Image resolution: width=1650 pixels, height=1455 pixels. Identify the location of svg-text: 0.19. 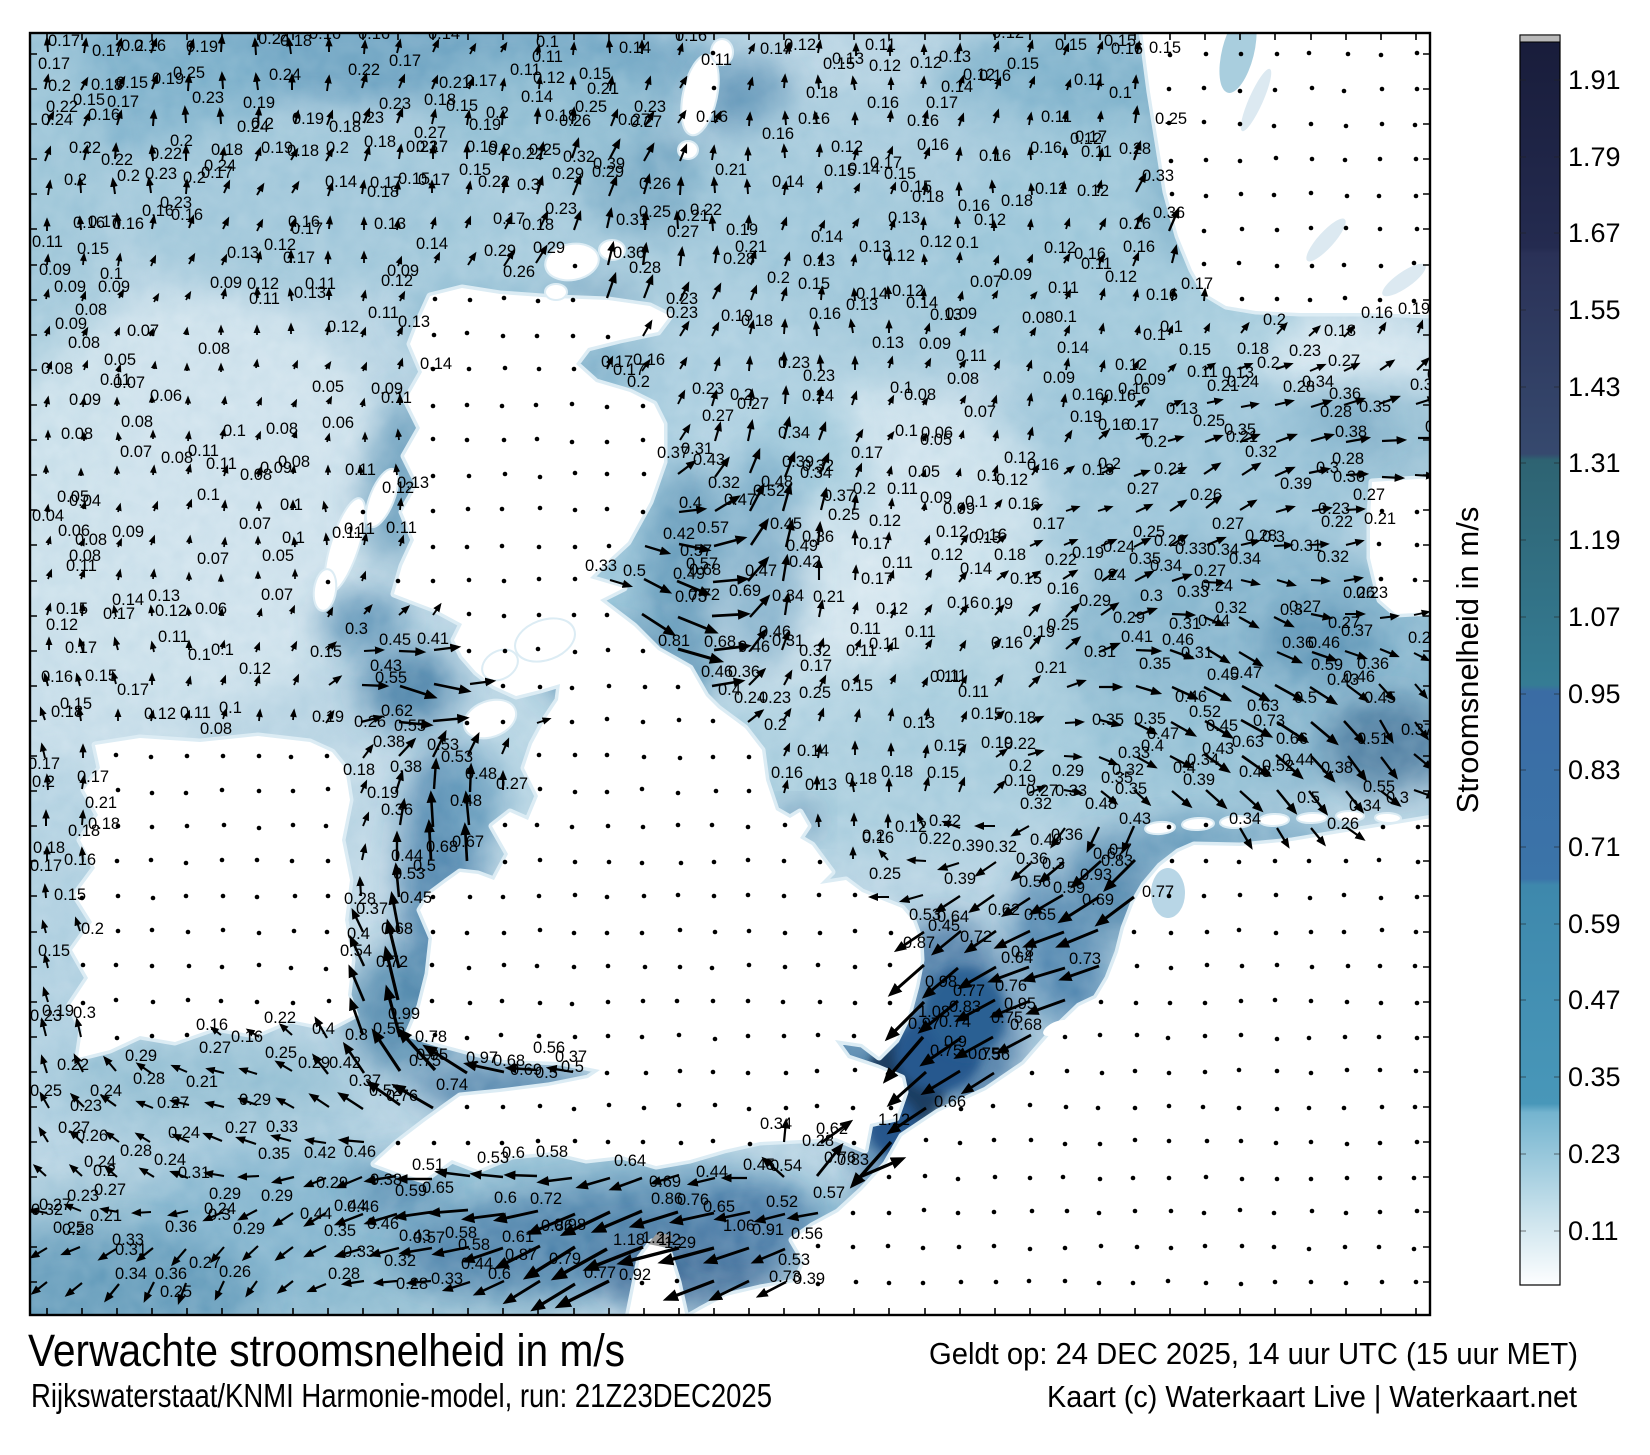
(997, 604).